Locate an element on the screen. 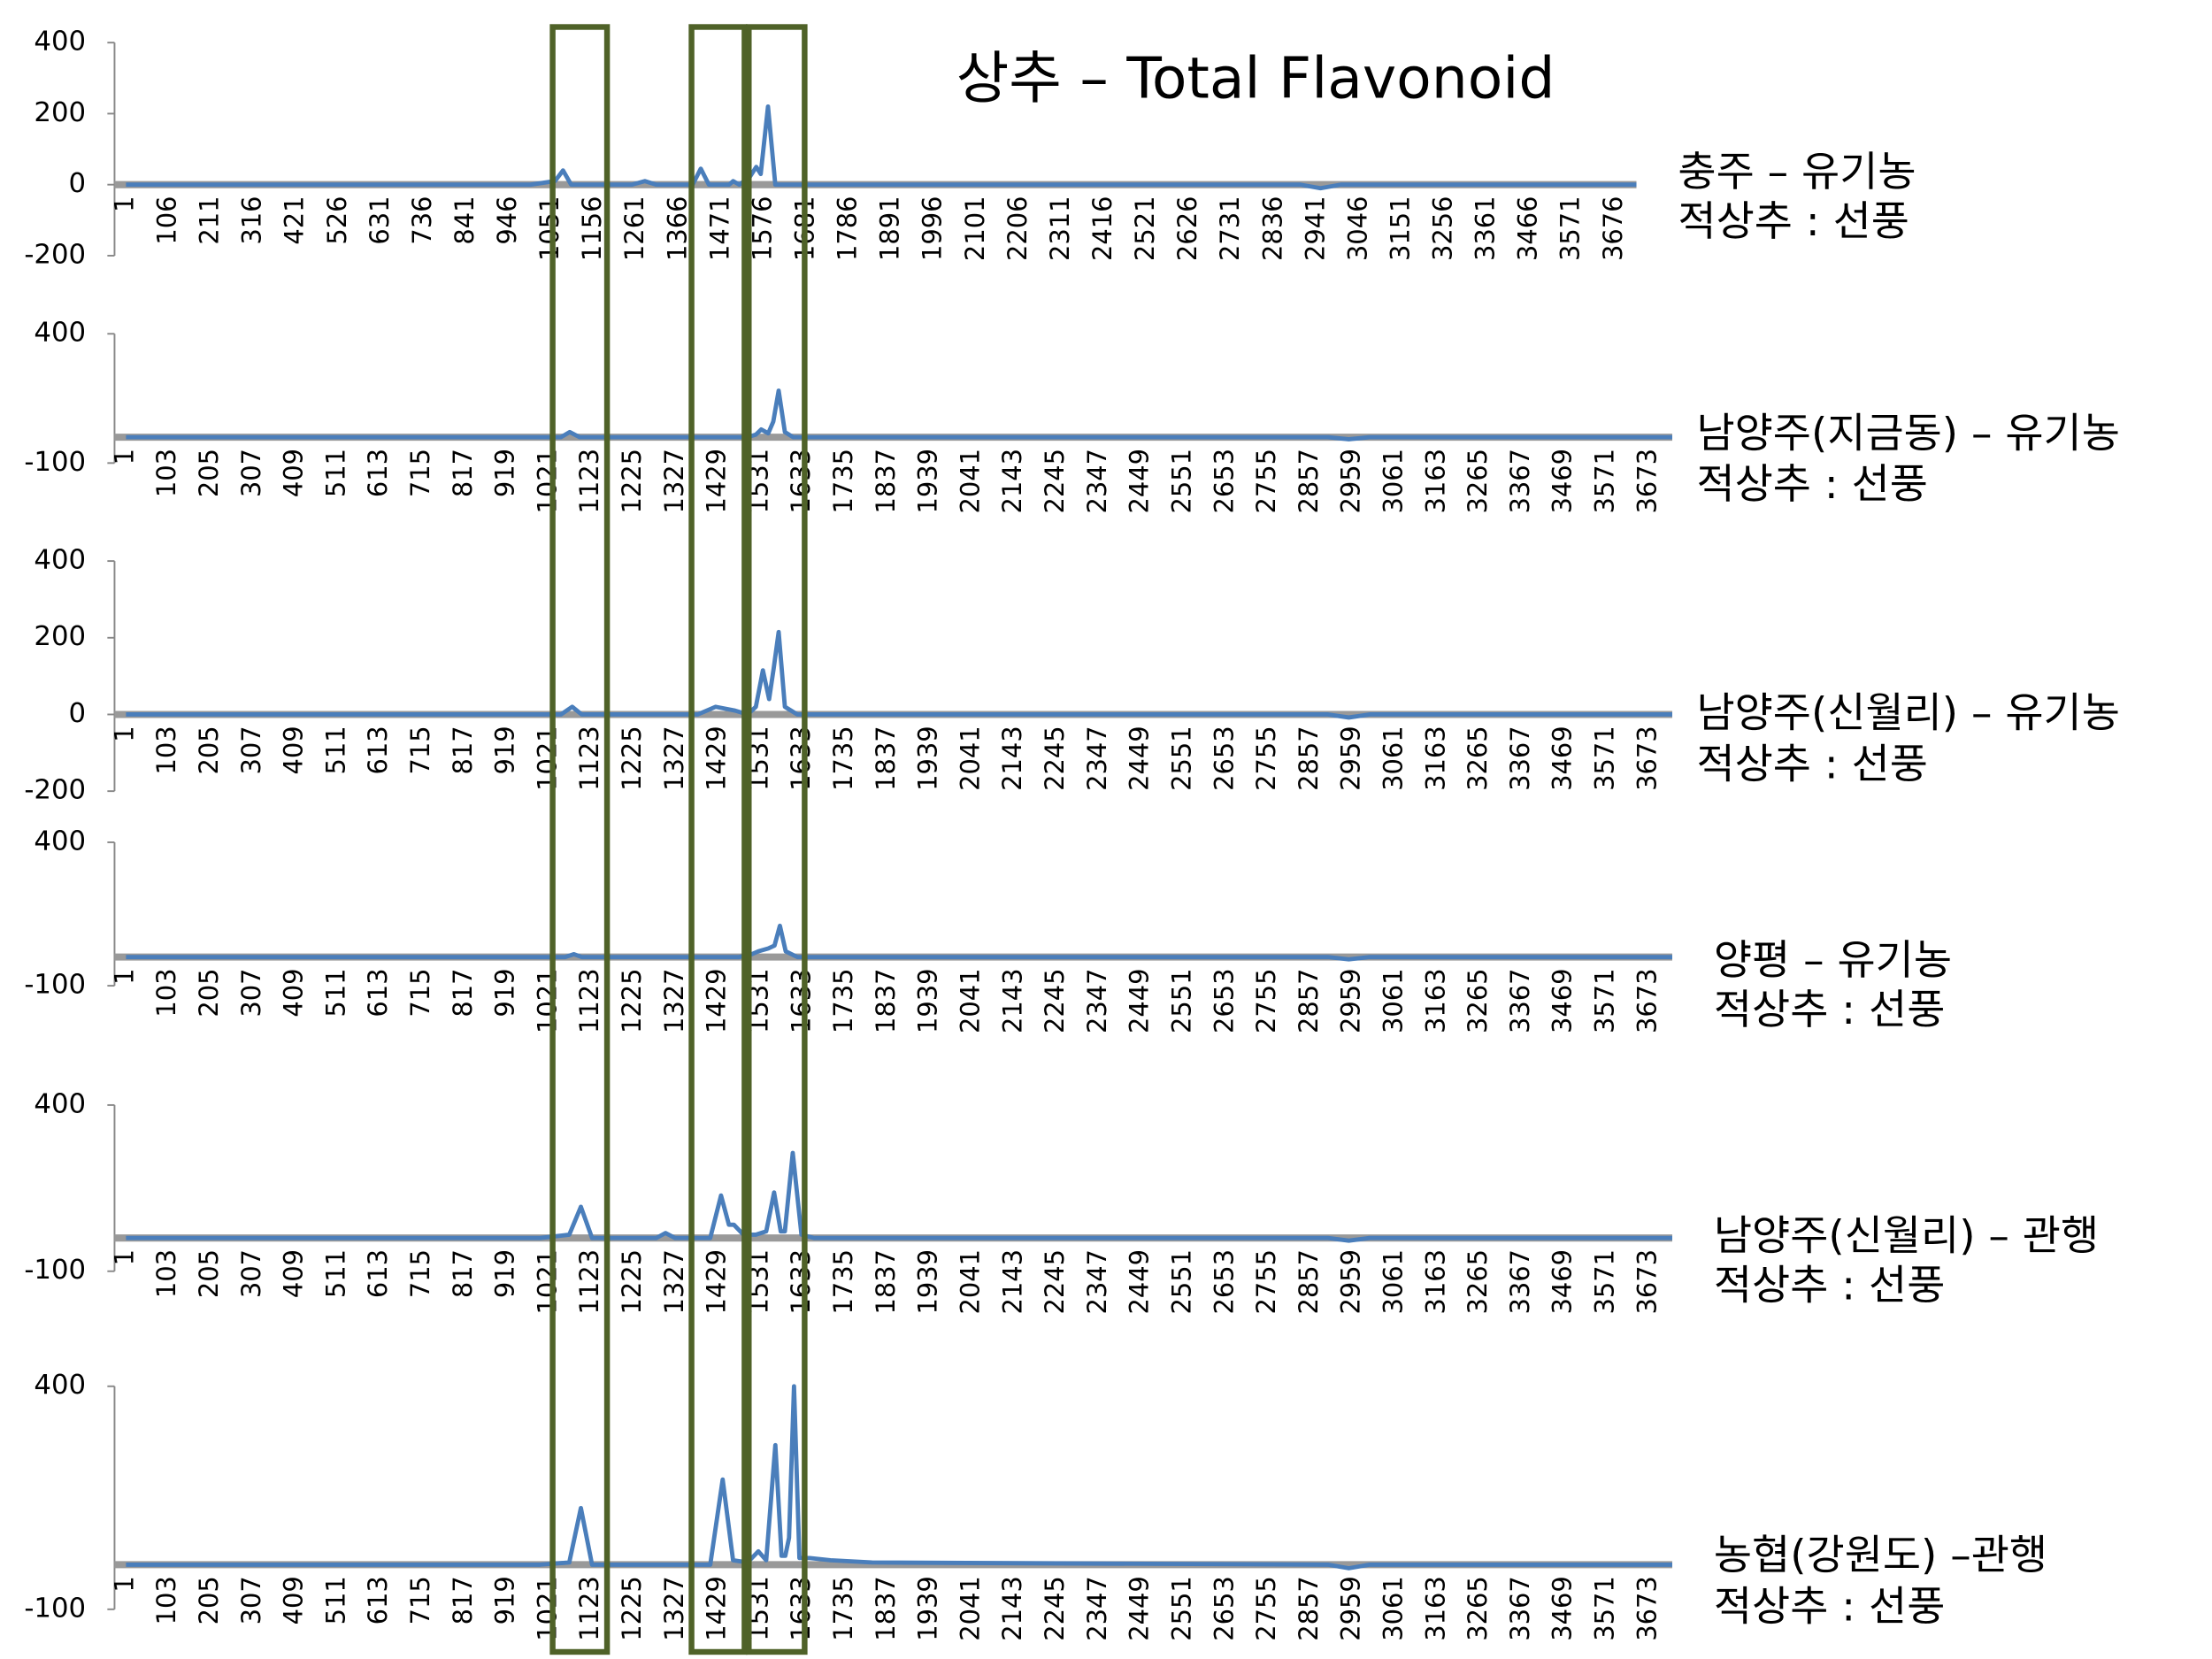  x-tick-label: 316 is located at coordinates (252, 221).